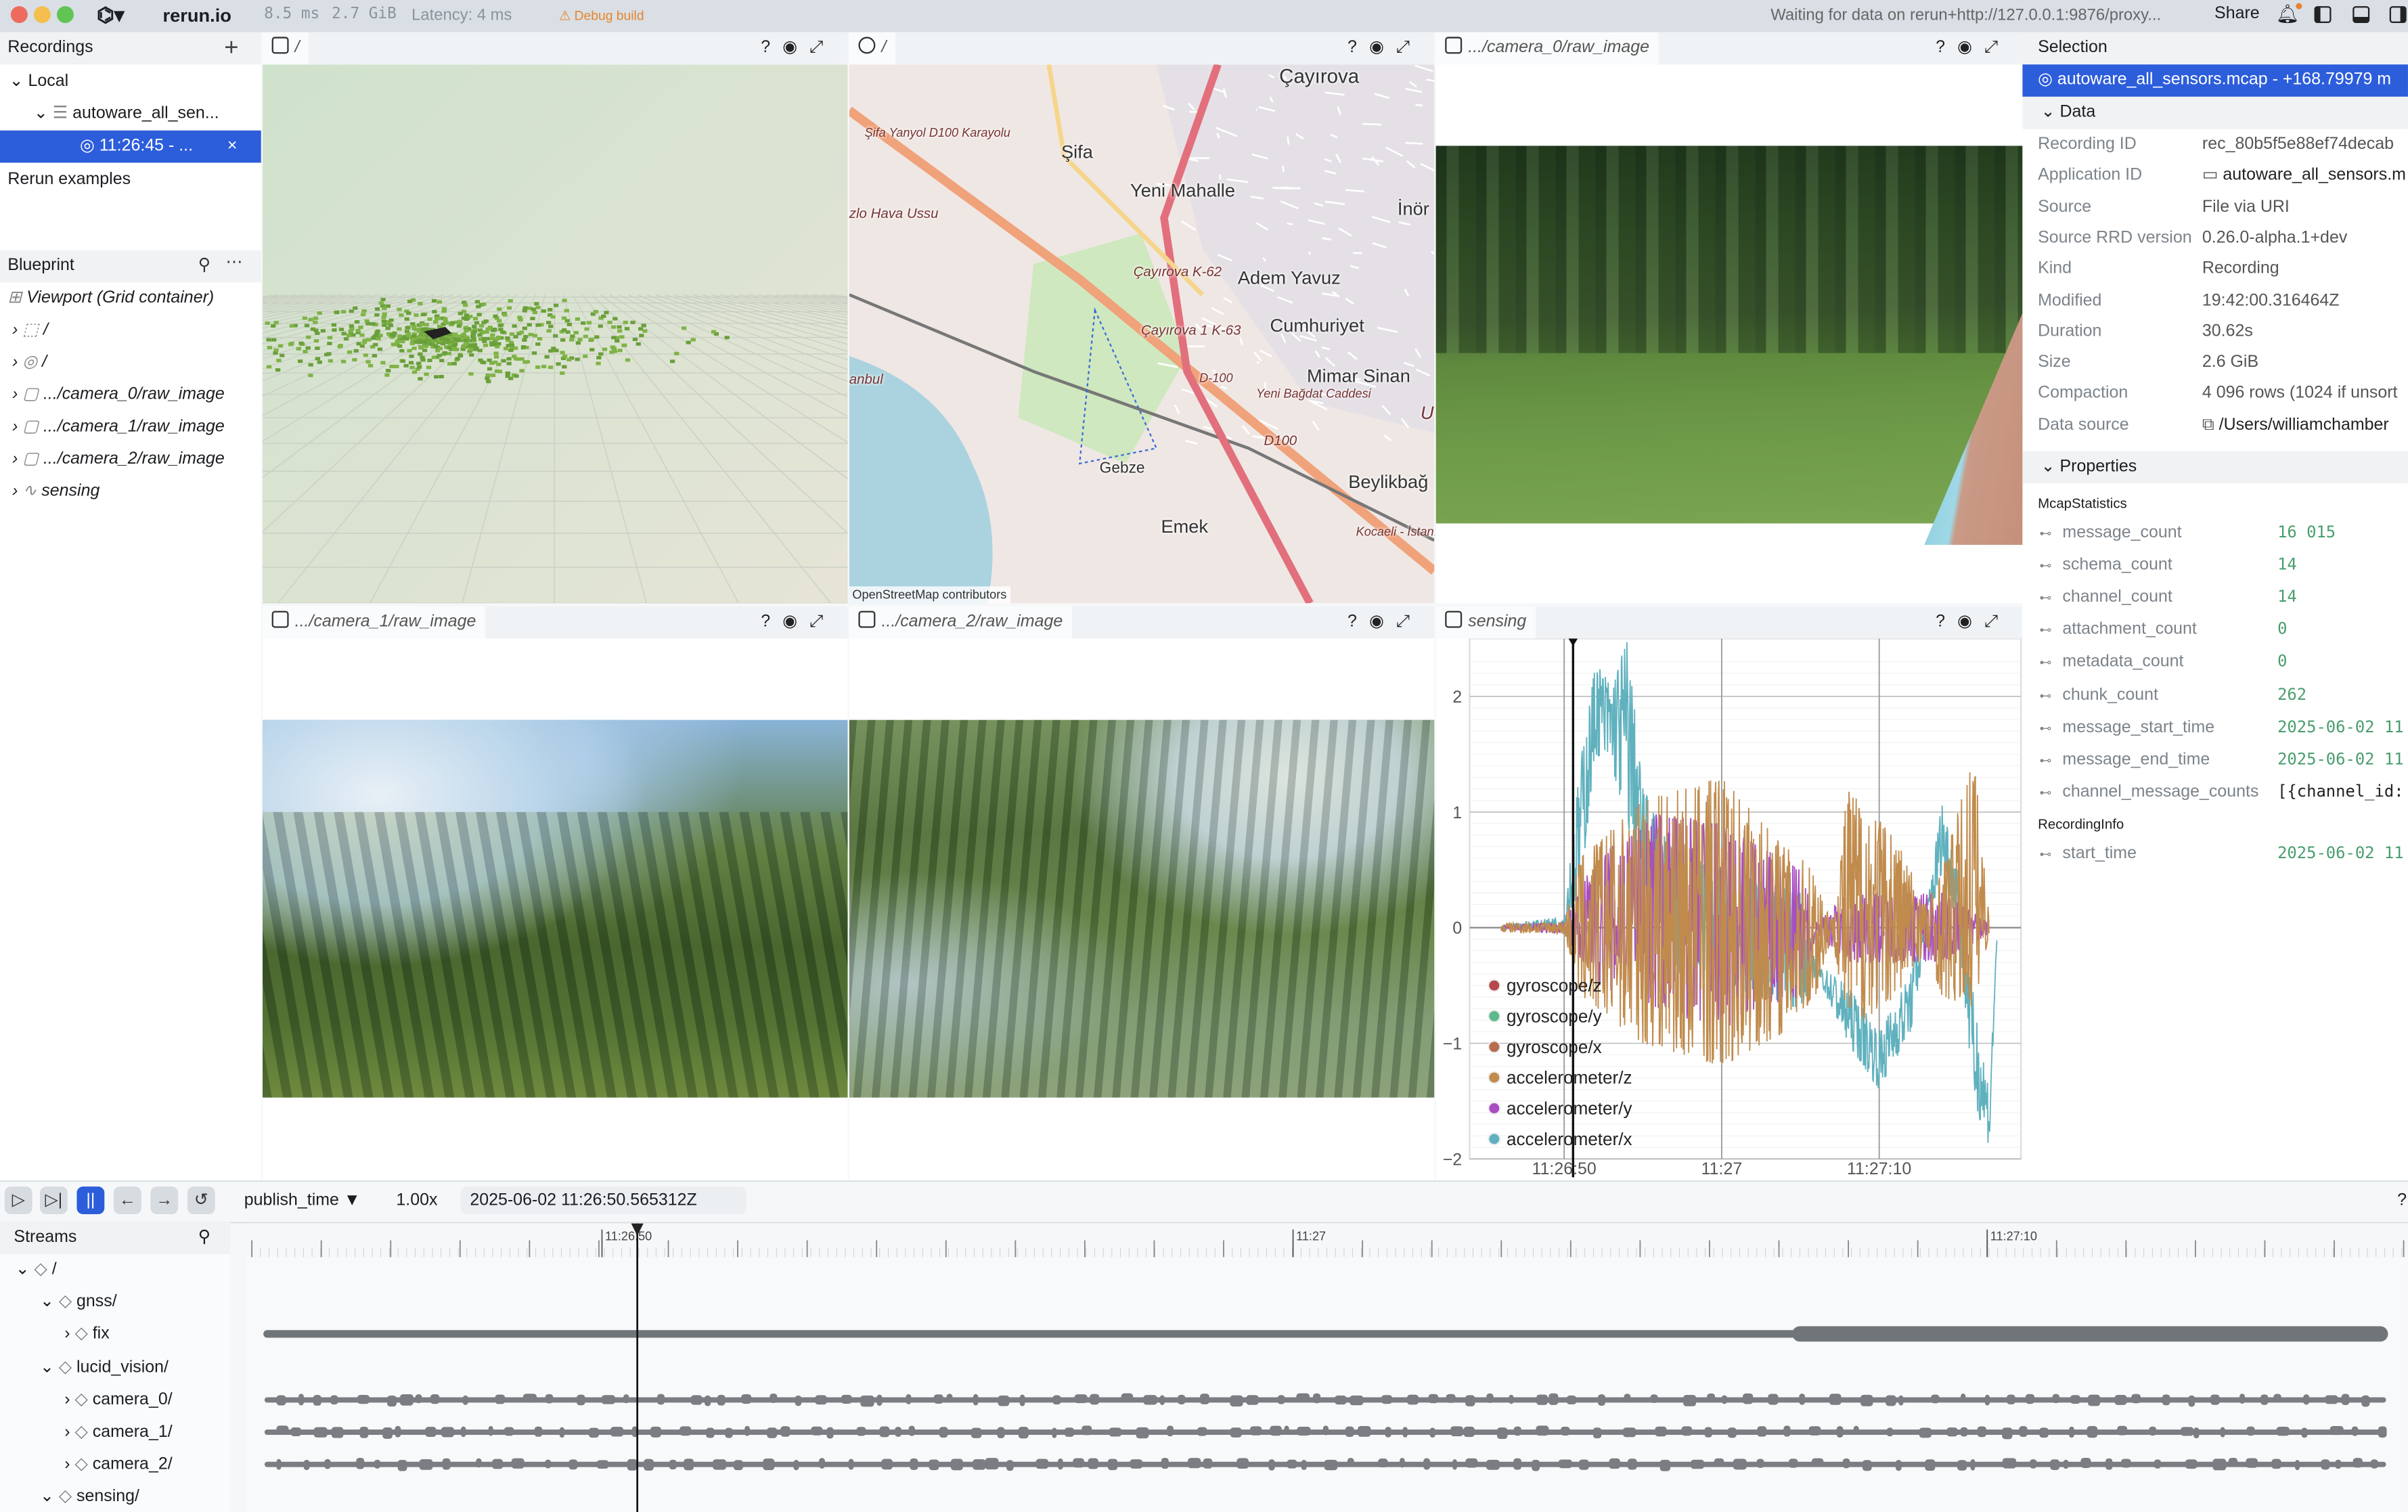 Image resolution: width=2408 pixels, height=1512 pixels. I want to click on legend-label: accelerometer/z, so click(1569, 1077).